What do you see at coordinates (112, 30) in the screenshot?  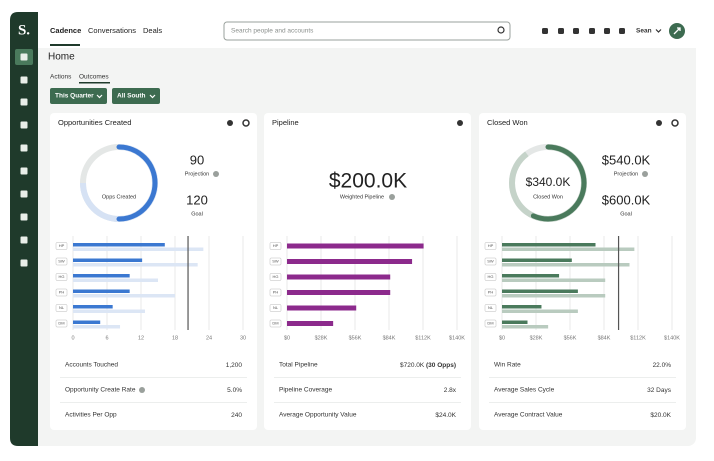 I see `nav-link: Conversations` at bounding box center [112, 30].